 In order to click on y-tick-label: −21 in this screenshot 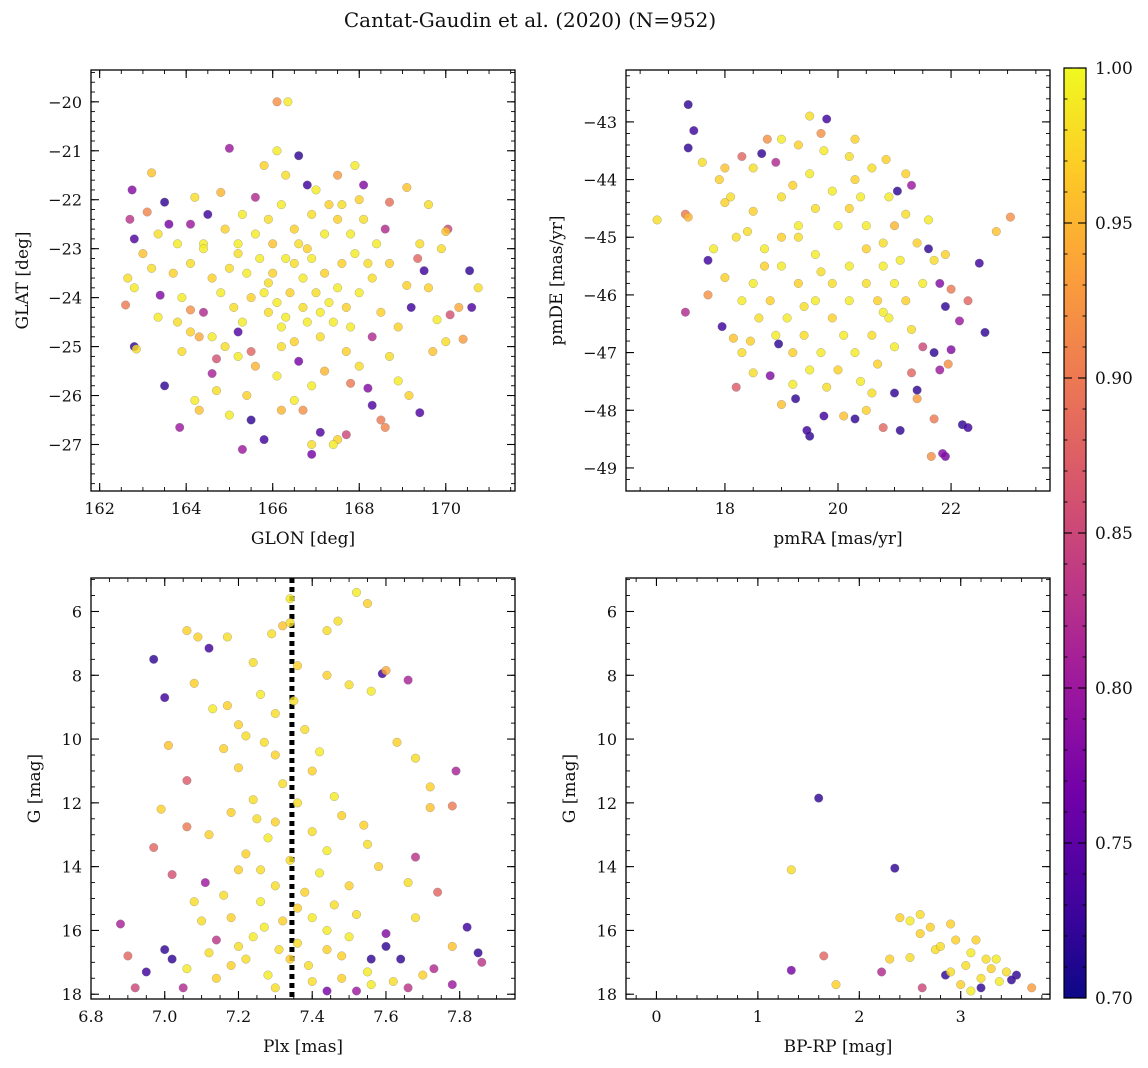, I will do `click(65, 151)`.